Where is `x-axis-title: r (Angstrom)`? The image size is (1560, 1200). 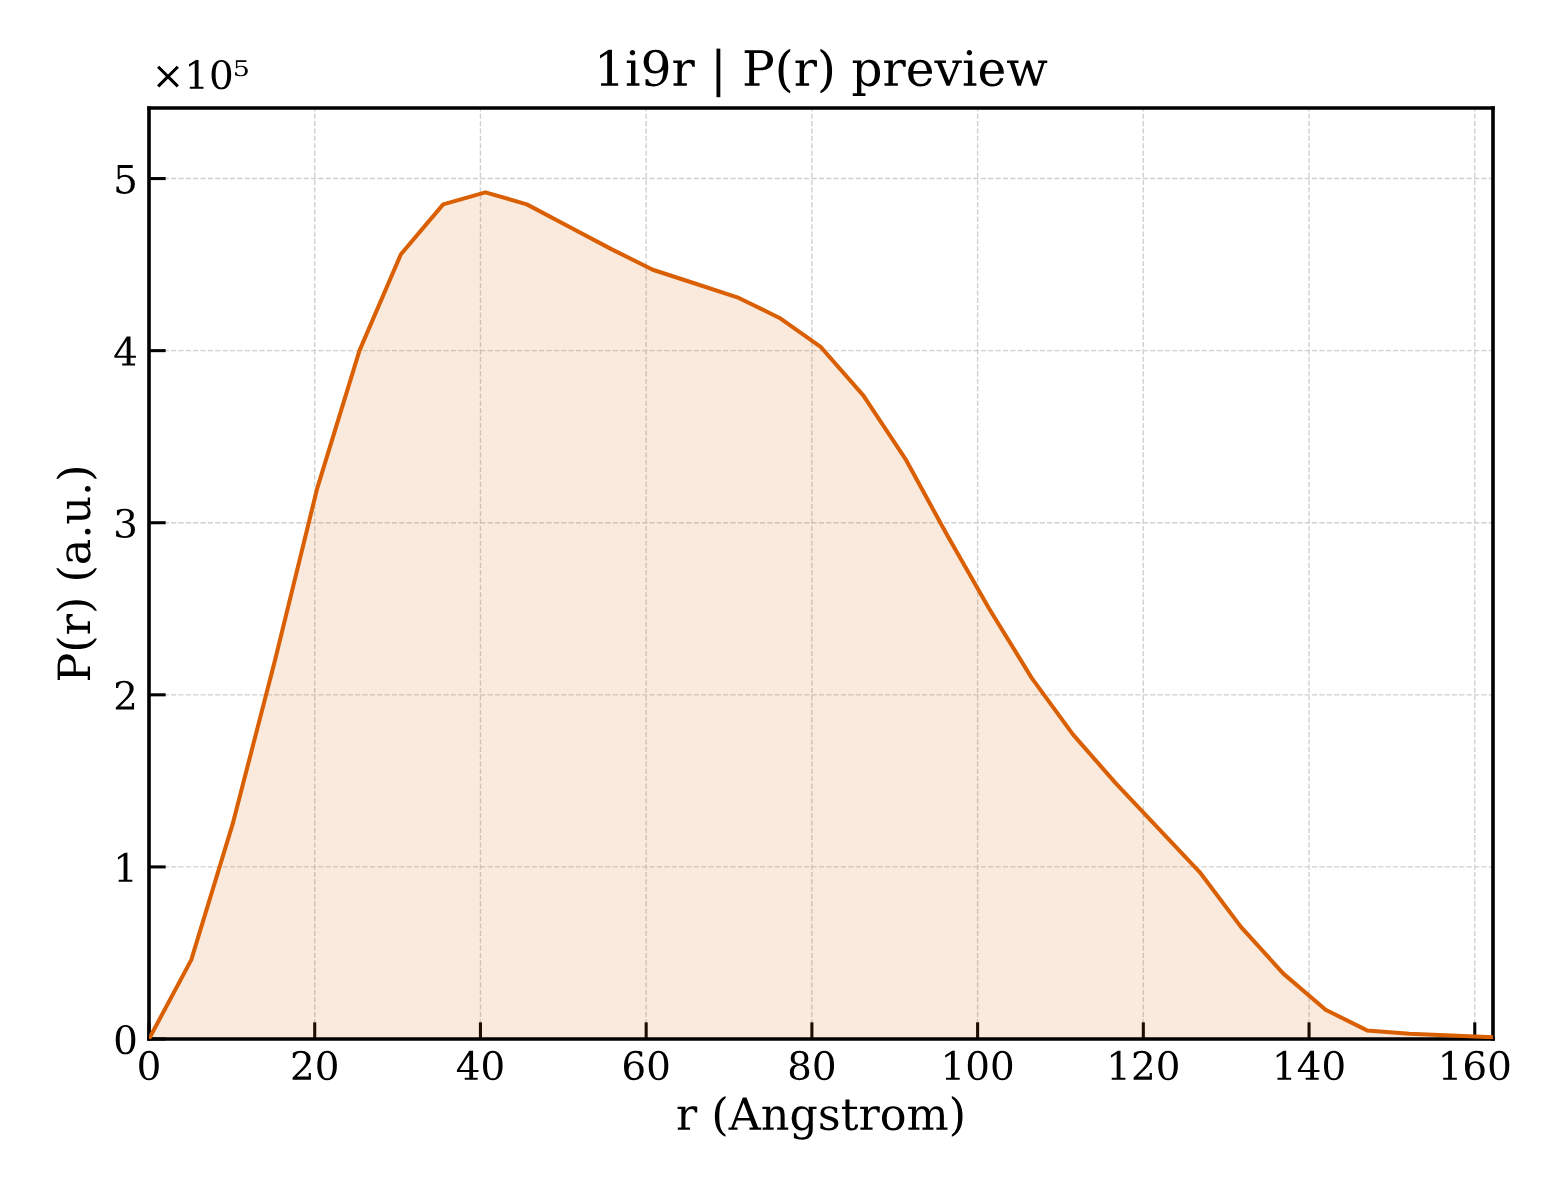
x-axis-title: r (Angstrom) is located at coordinates (820, 1118).